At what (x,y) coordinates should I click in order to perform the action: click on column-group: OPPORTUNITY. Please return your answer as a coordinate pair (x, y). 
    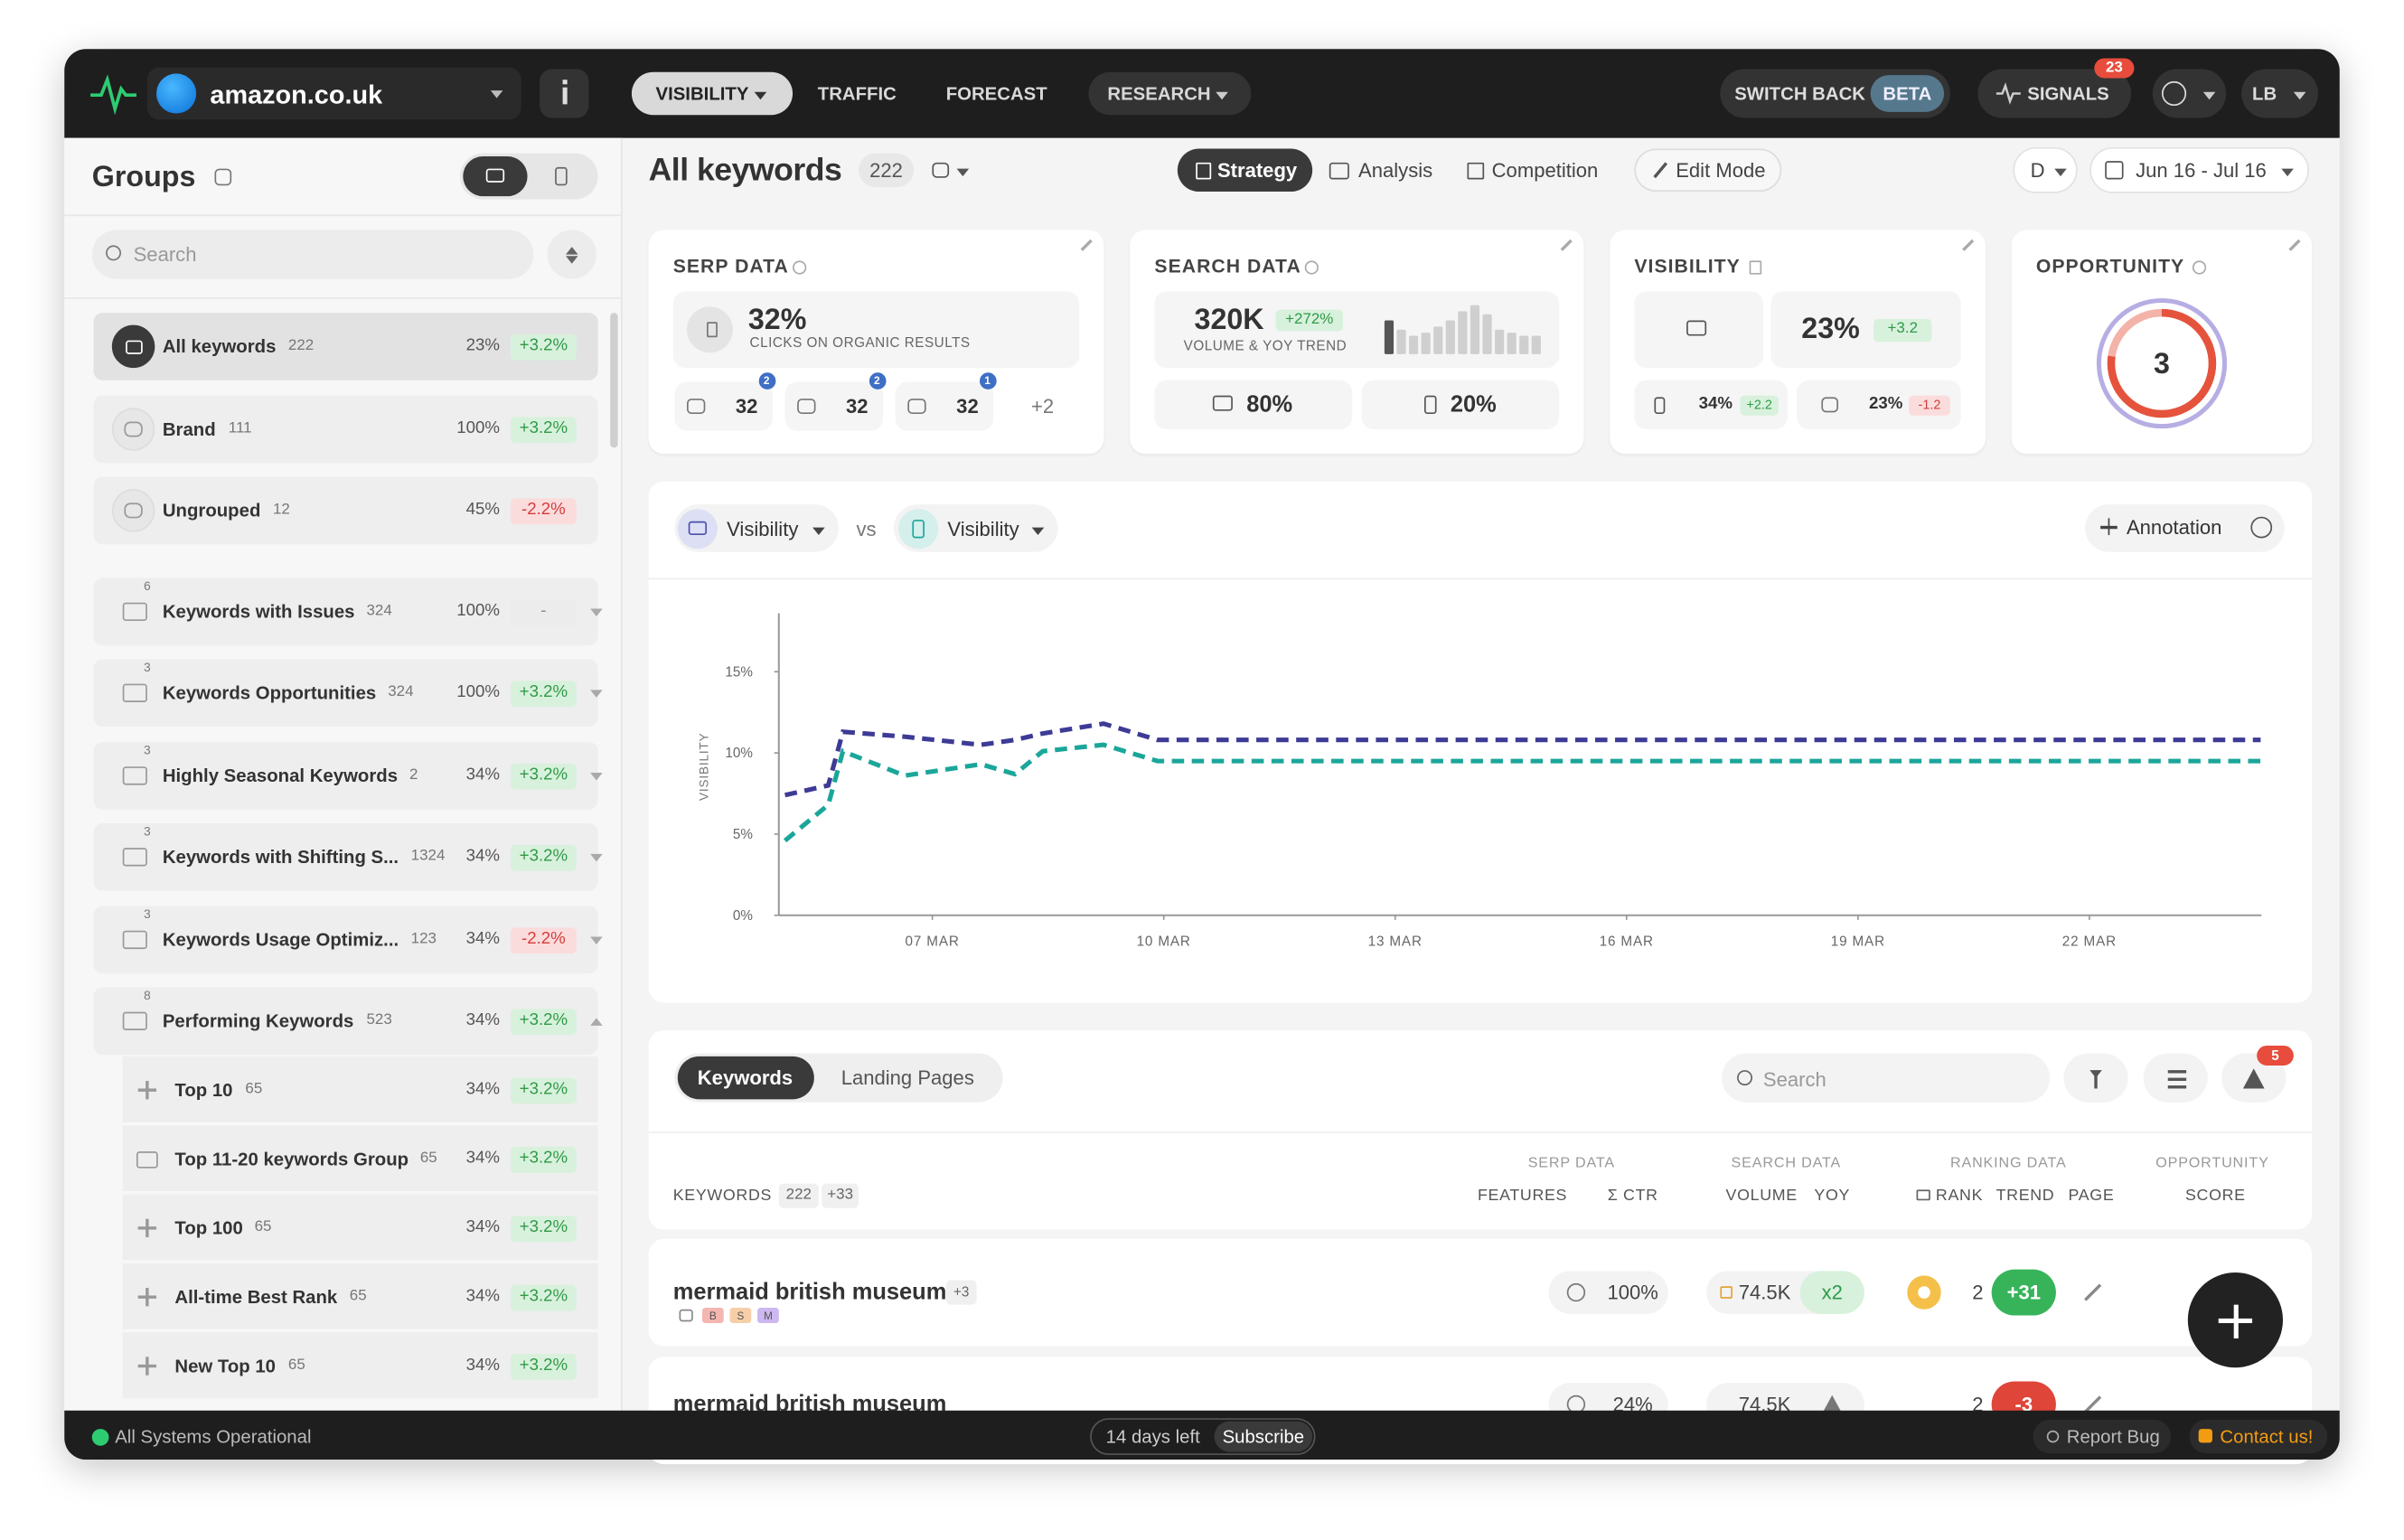
    Looking at the image, I should click on (2212, 1163).